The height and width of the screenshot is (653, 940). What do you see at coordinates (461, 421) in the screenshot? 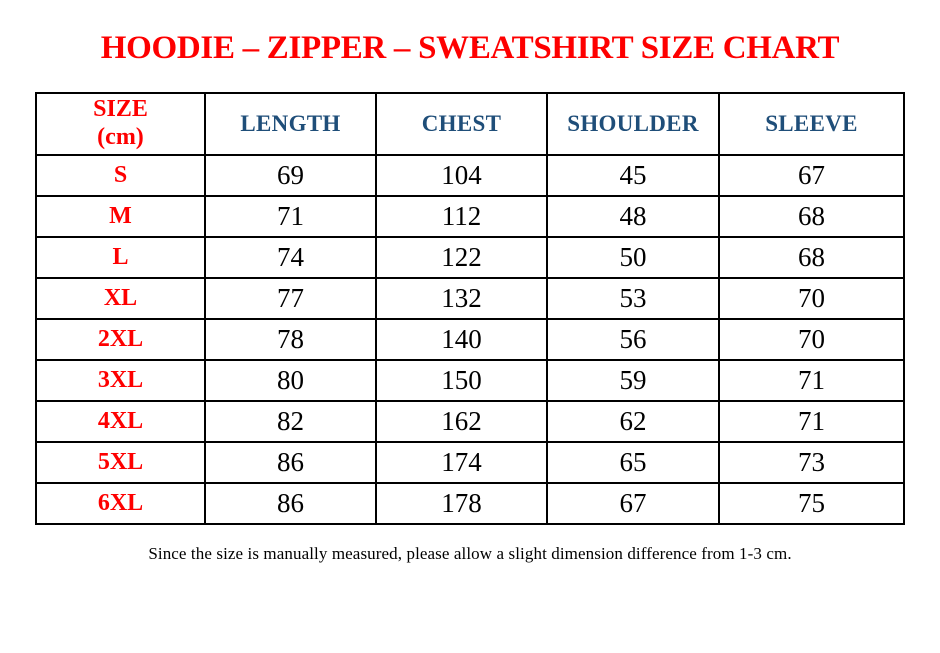
I see `chest-cell: 162` at bounding box center [461, 421].